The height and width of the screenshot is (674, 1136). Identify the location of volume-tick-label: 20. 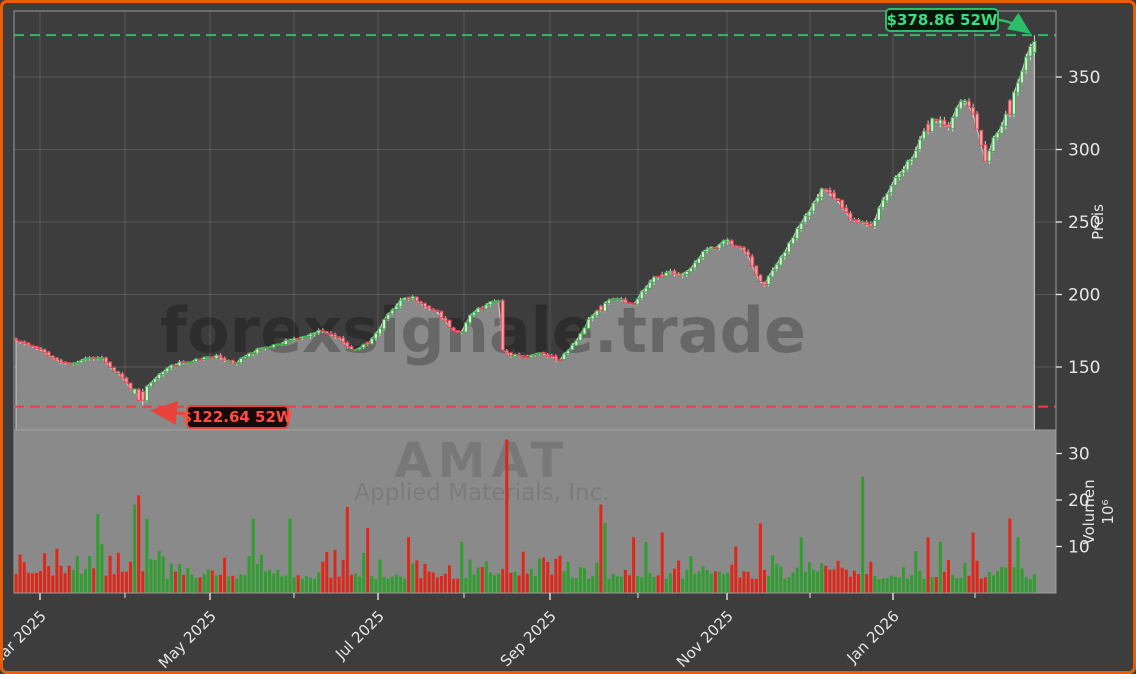
(1079, 501).